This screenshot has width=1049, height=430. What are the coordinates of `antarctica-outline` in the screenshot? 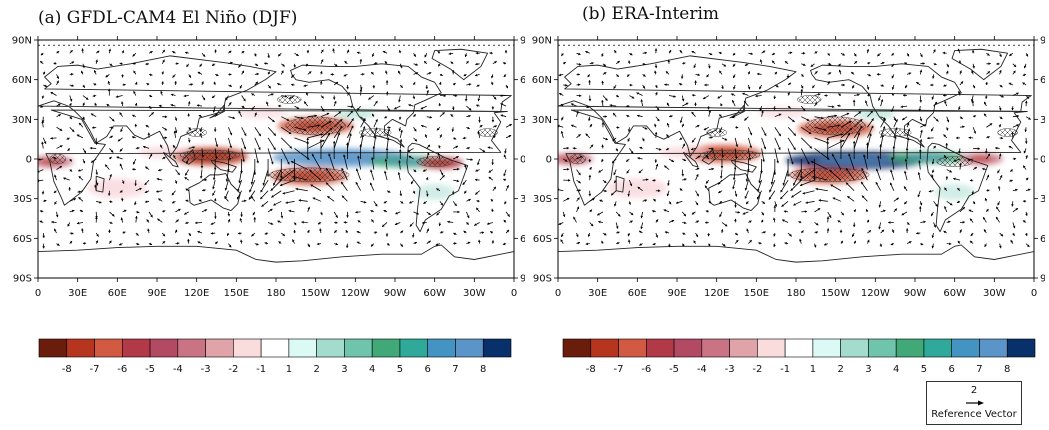 It's located at (796, 253).